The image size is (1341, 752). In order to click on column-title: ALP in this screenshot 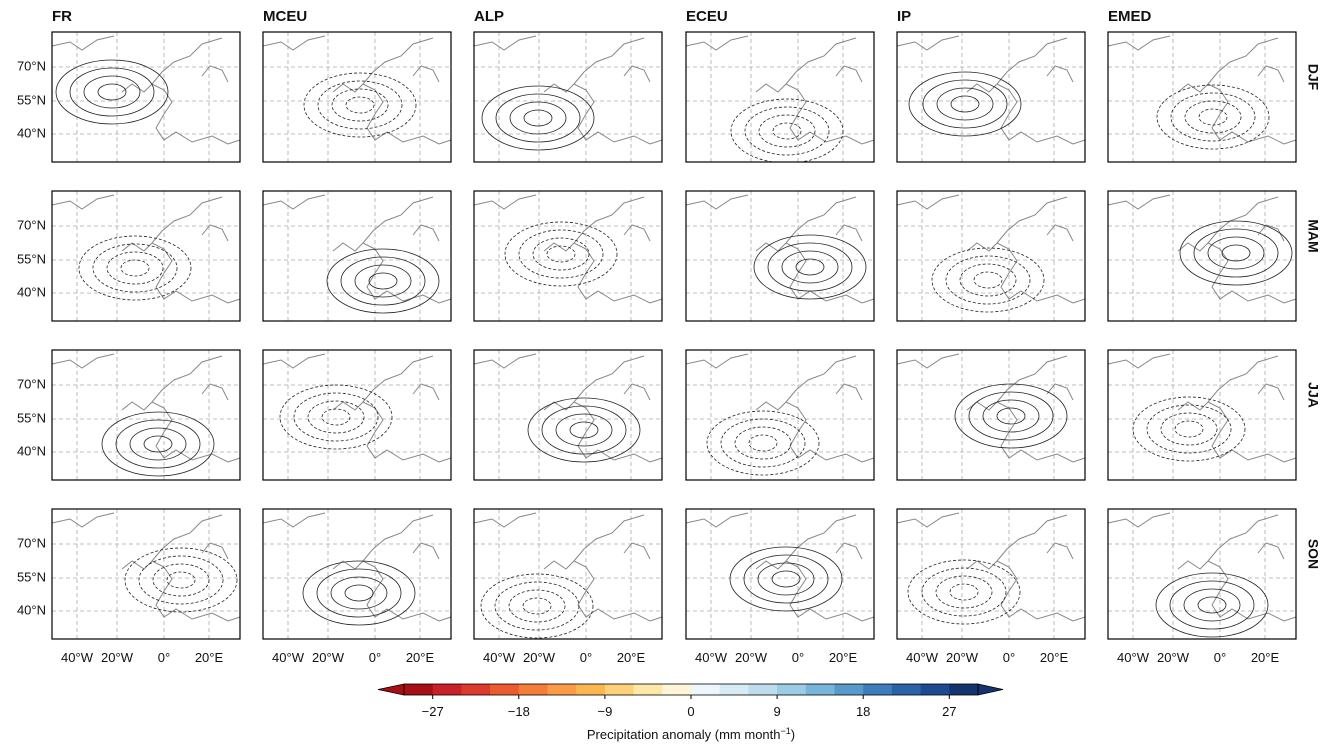, I will do `click(489, 16)`.